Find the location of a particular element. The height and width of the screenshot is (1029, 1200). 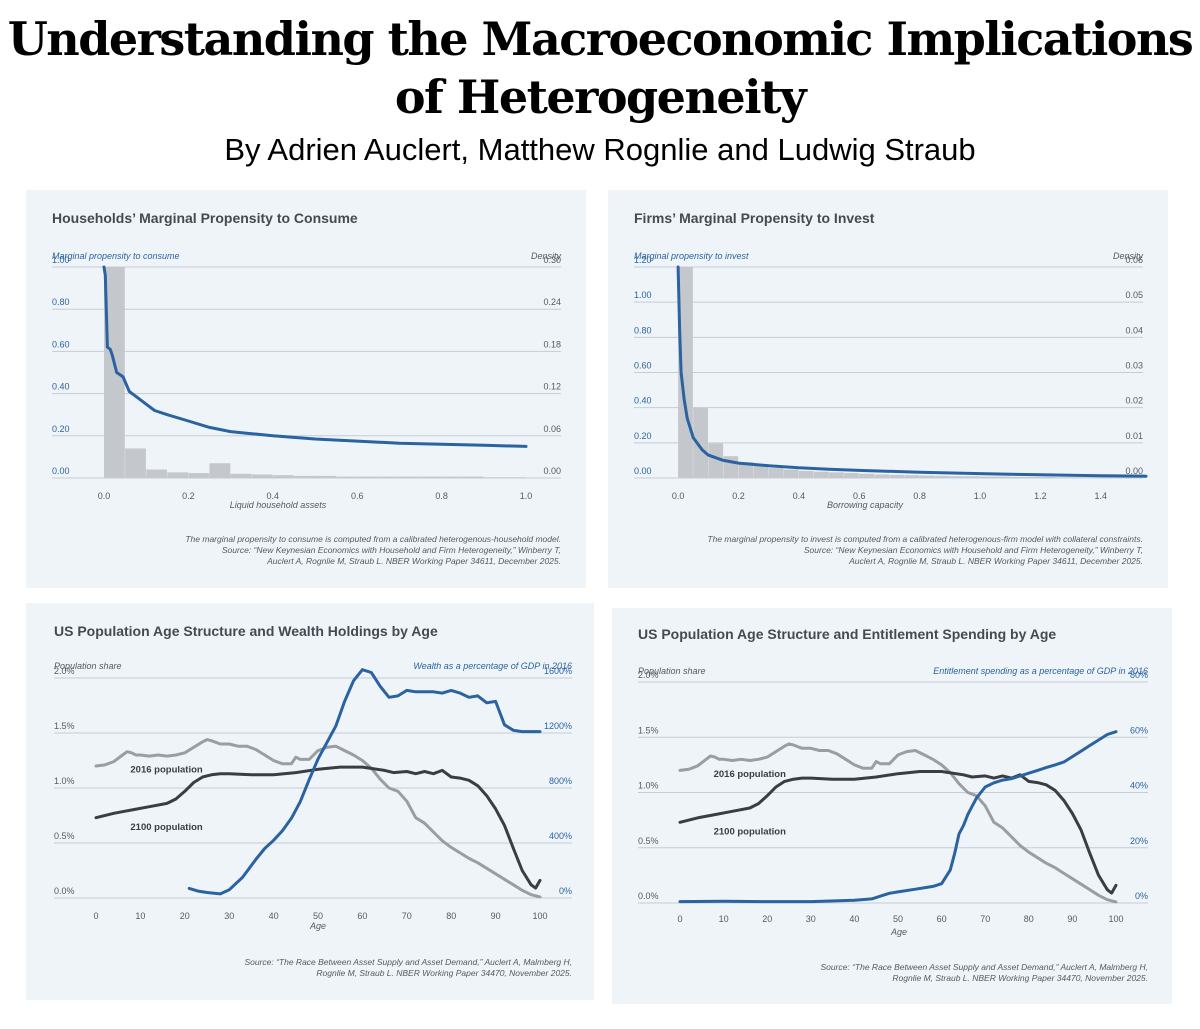

y-right-tick-label: 0.06 is located at coordinates (1134, 260).